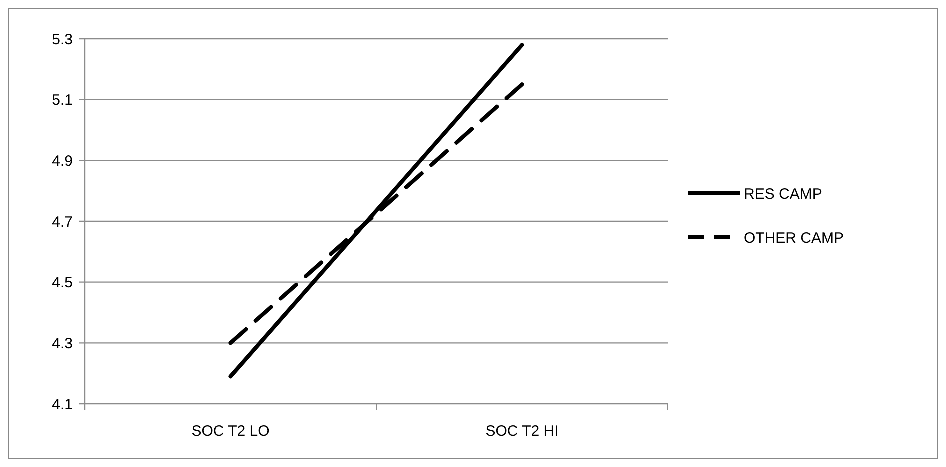  Describe the element at coordinates (62, 101) in the screenshot. I see `y-tick-label: 5.1` at that location.